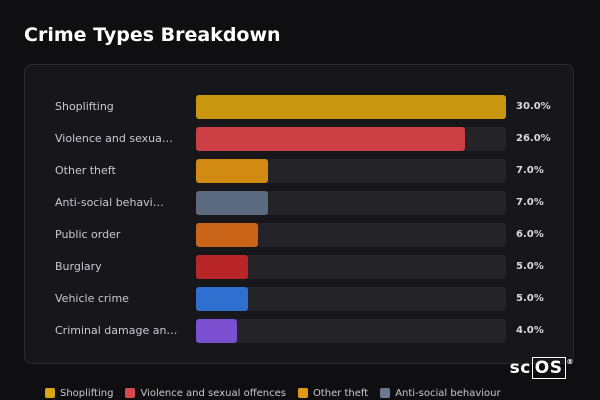  What do you see at coordinates (340, 393) in the screenshot?
I see `legend-label: Other theft` at bounding box center [340, 393].